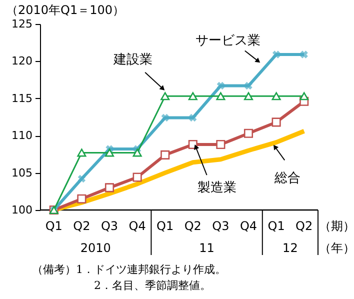  What do you see at coordinates (336, 248) in the screenshot?
I see `text: （年）` at bounding box center [336, 248].